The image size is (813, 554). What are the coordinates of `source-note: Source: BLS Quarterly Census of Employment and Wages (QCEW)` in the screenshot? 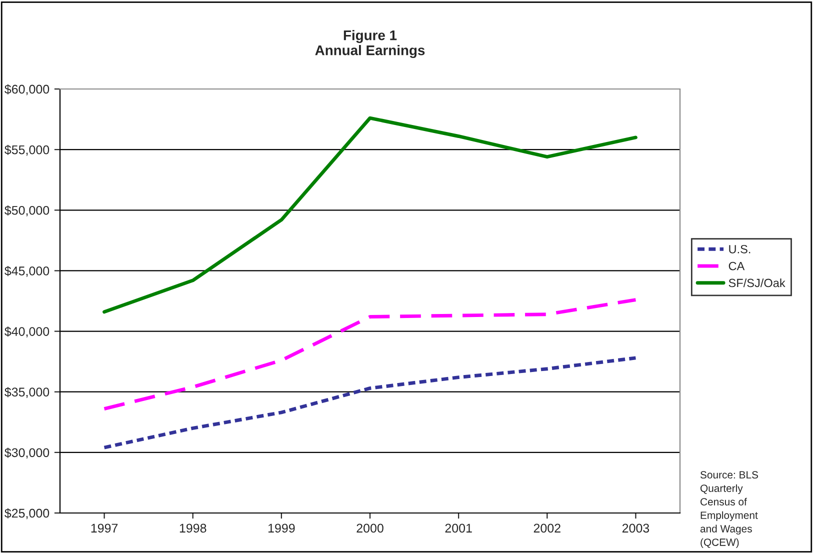 It's located at (729, 509).